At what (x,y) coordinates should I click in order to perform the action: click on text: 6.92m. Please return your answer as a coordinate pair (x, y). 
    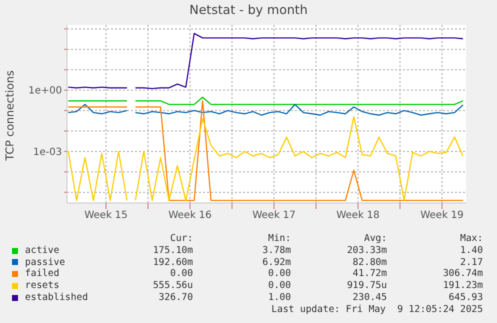
    Looking at the image, I should click on (276, 262).